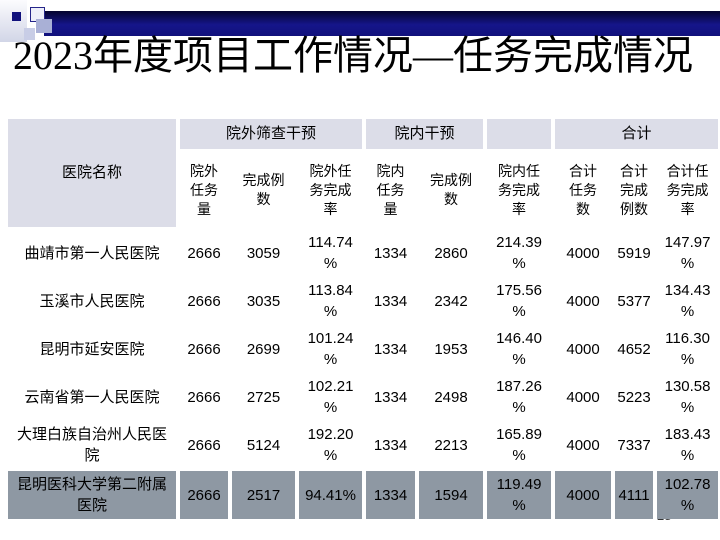 The height and width of the screenshot is (540, 720). What do you see at coordinates (451, 301) in the screenshot?
I see `value-cell: 2342` at bounding box center [451, 301].